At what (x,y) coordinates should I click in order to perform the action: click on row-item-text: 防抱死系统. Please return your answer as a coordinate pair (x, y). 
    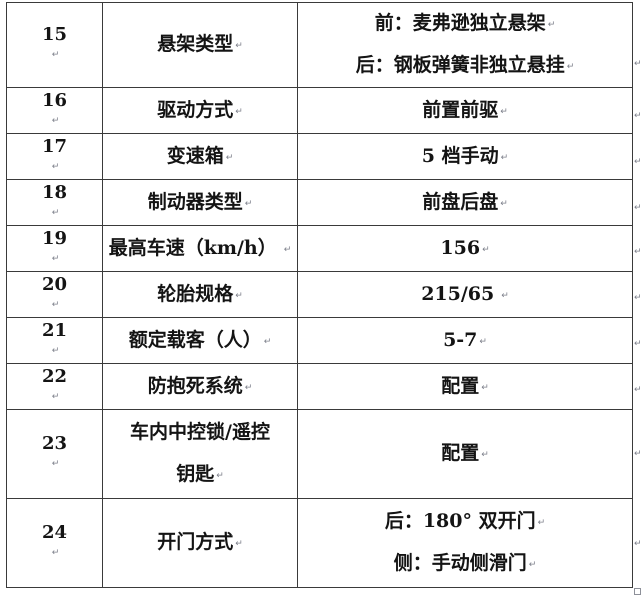
    Looking at the image, I should click on (195, 385).